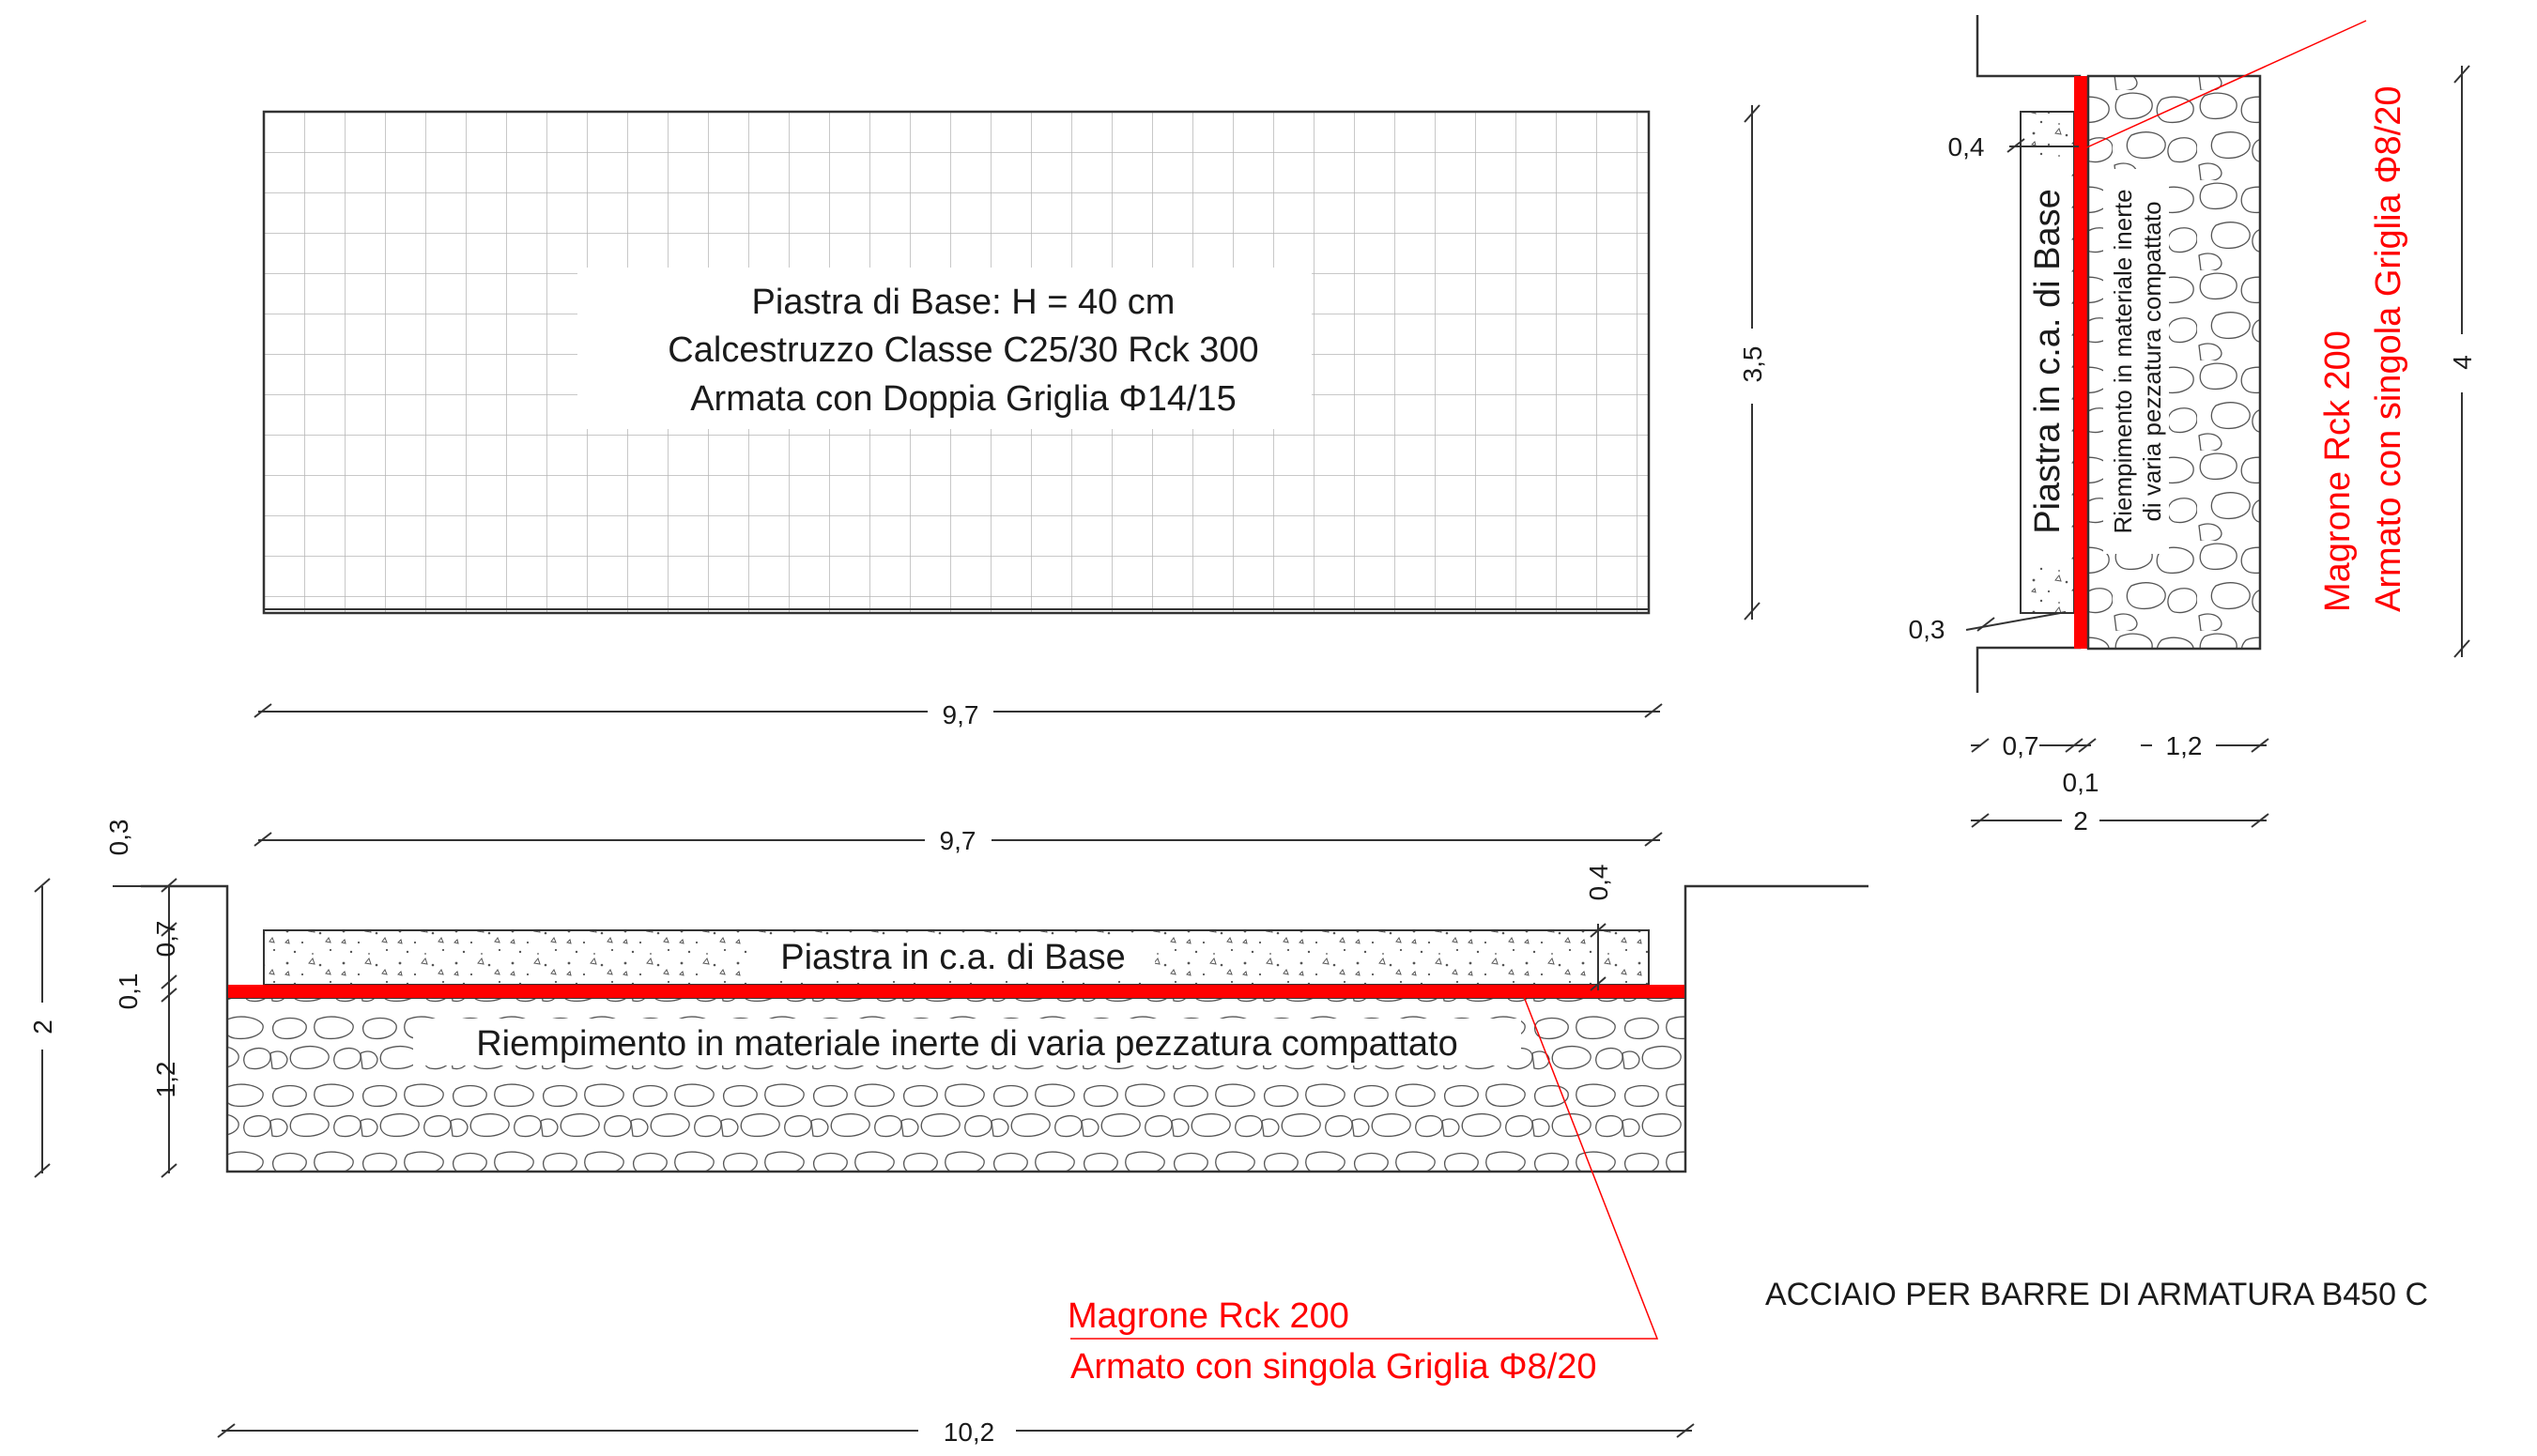  Describe the element at coordinates (961, 714) in the screenshot. I see `plan-width-label: 9,7` at that location.